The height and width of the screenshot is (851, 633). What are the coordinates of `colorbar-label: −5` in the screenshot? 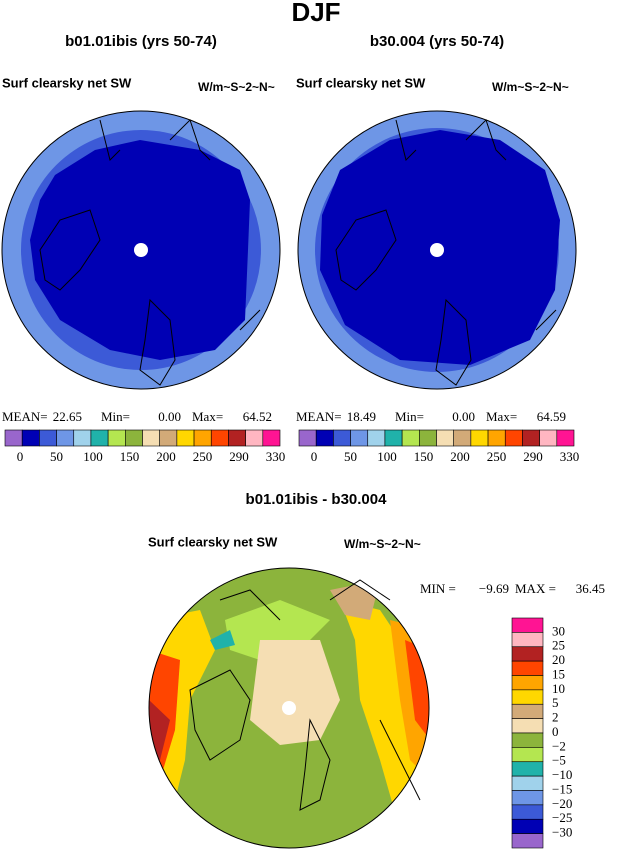 It's located at (559, 760).